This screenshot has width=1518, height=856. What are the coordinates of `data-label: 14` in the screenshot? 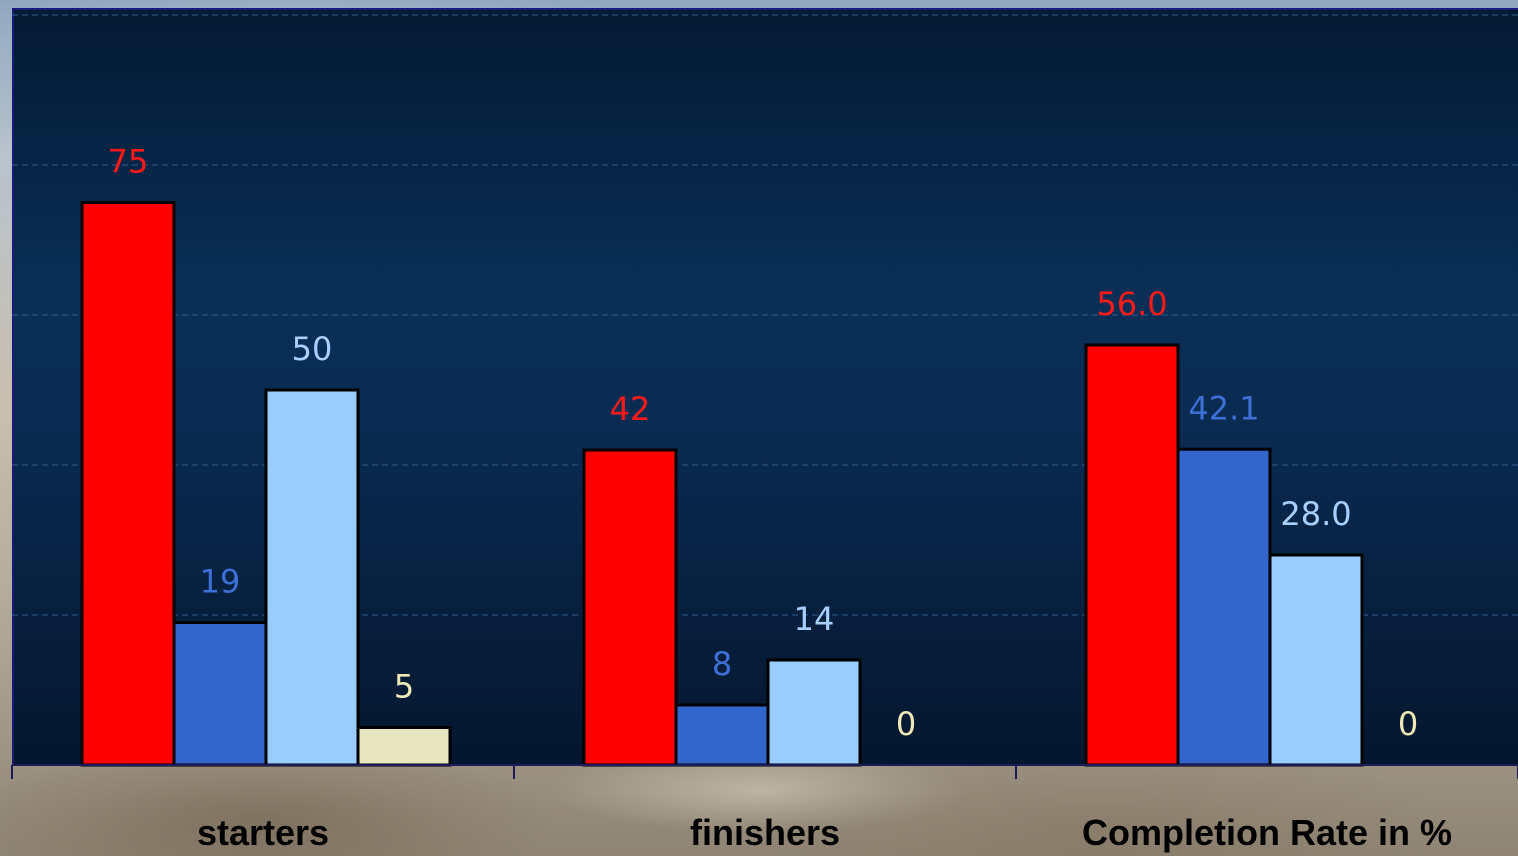 It's located at (814, 619).